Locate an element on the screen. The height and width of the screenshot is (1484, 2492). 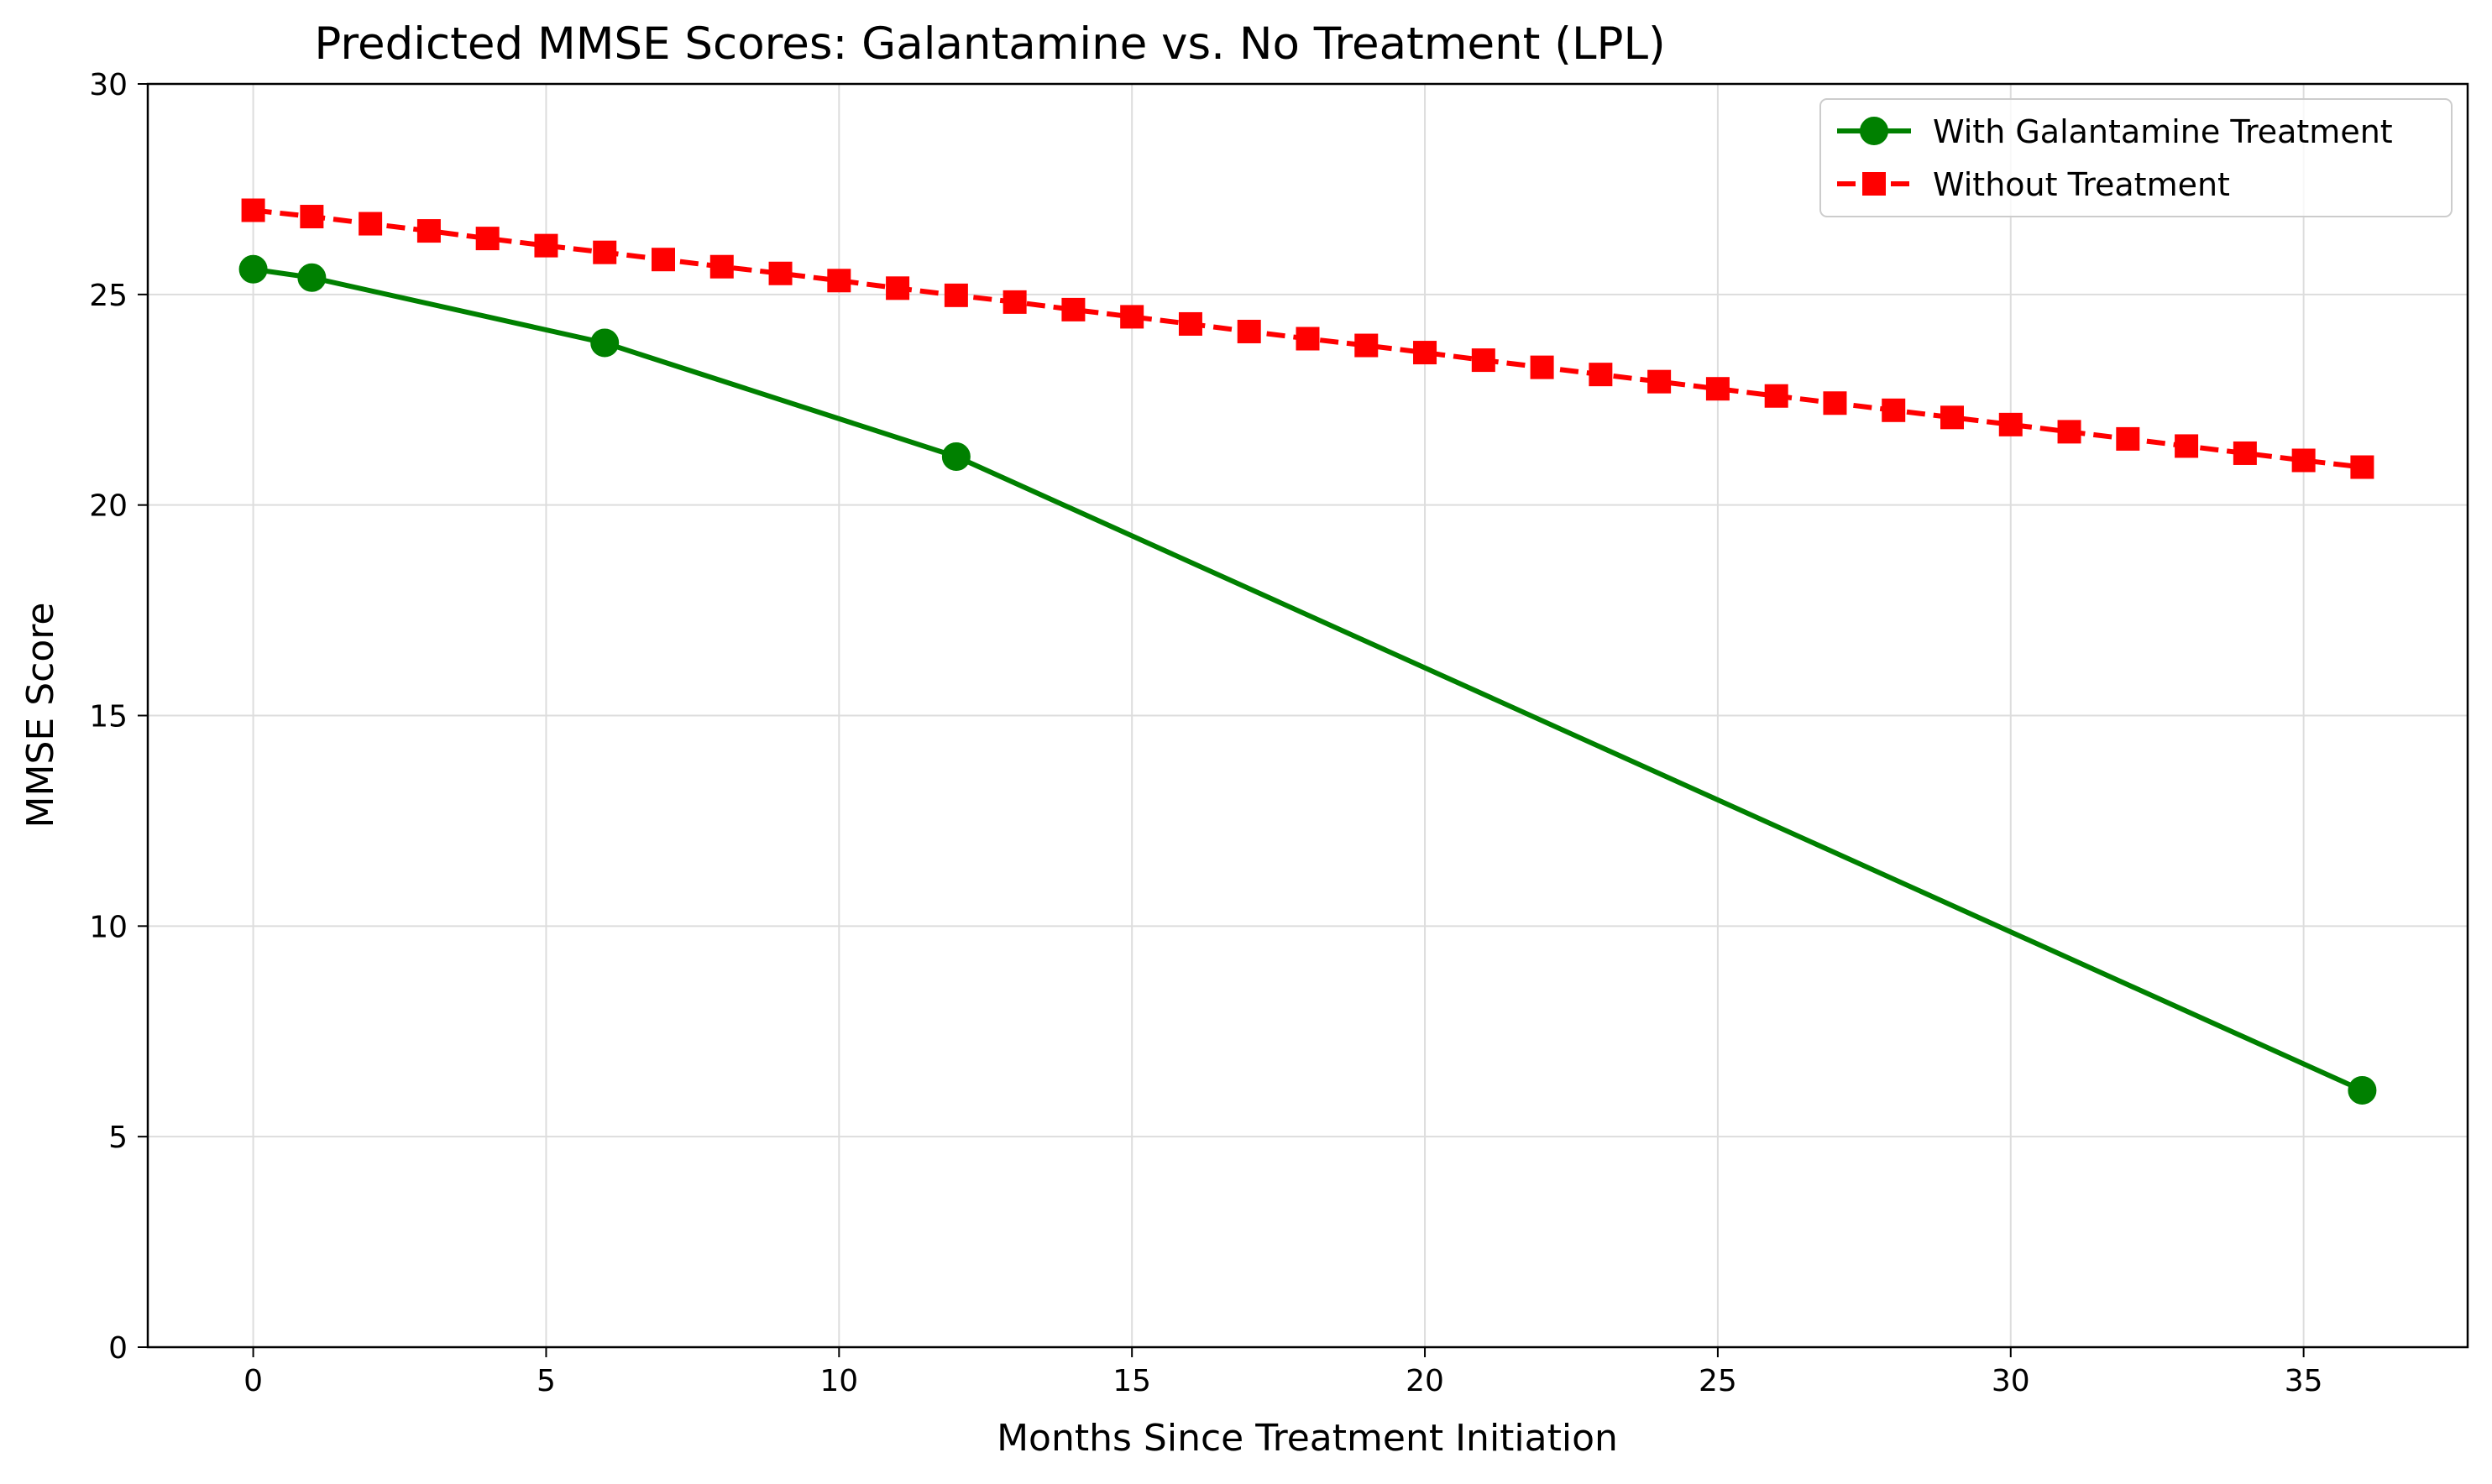
y-tick-label: 20 is located at coordinates (109, 506).